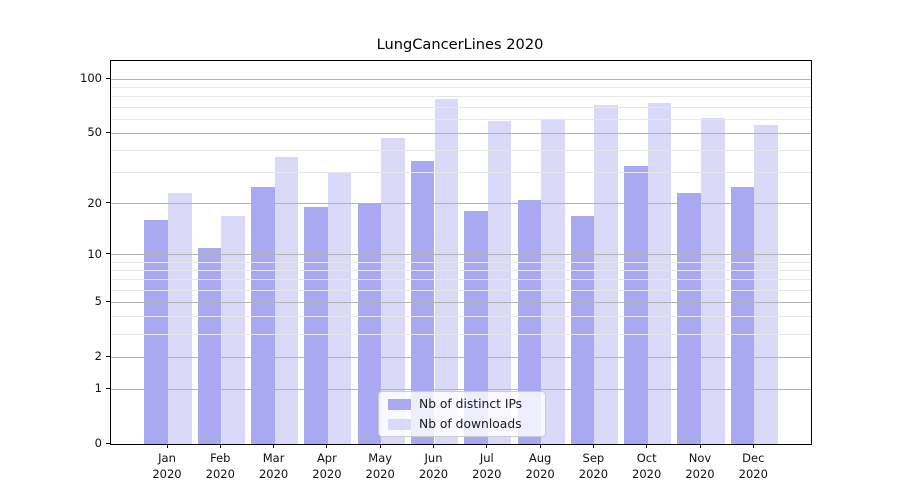 The width and height of the screenshot is (900, 500). Describe the element at coordinates (98, 443) in the screenshot. I see `y-tick-label-0: 0` at that location.